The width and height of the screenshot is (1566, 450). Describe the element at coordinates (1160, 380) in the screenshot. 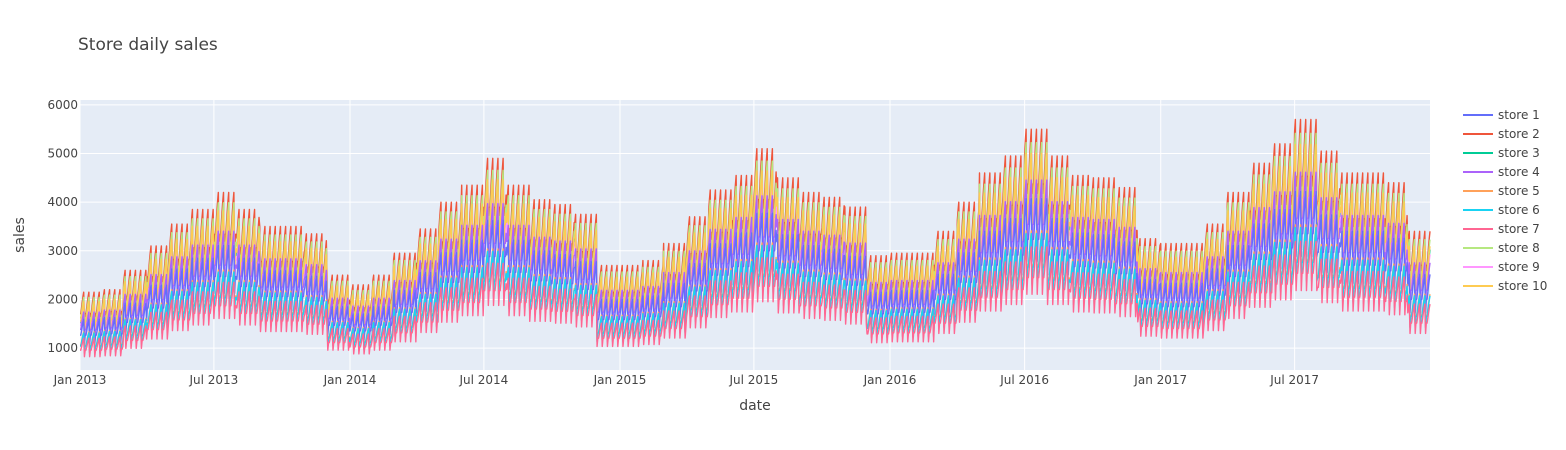

I see `x-tick-label: Jan 2017` at that location.